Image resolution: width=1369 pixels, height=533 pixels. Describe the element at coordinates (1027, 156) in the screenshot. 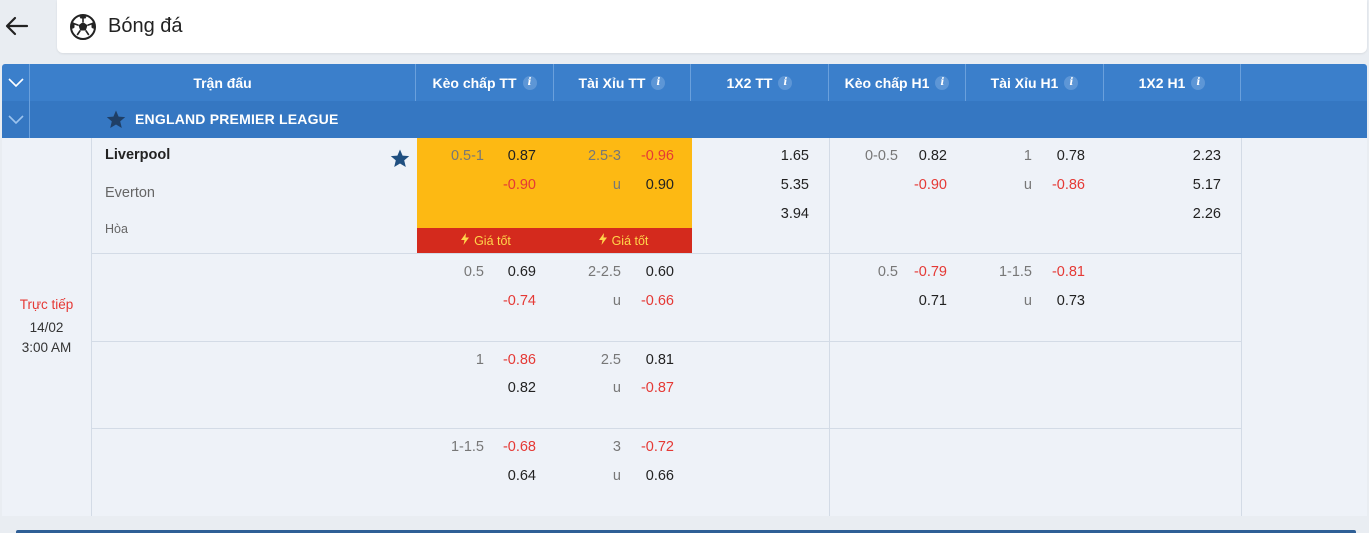

I see `total-line: 1` at that location.